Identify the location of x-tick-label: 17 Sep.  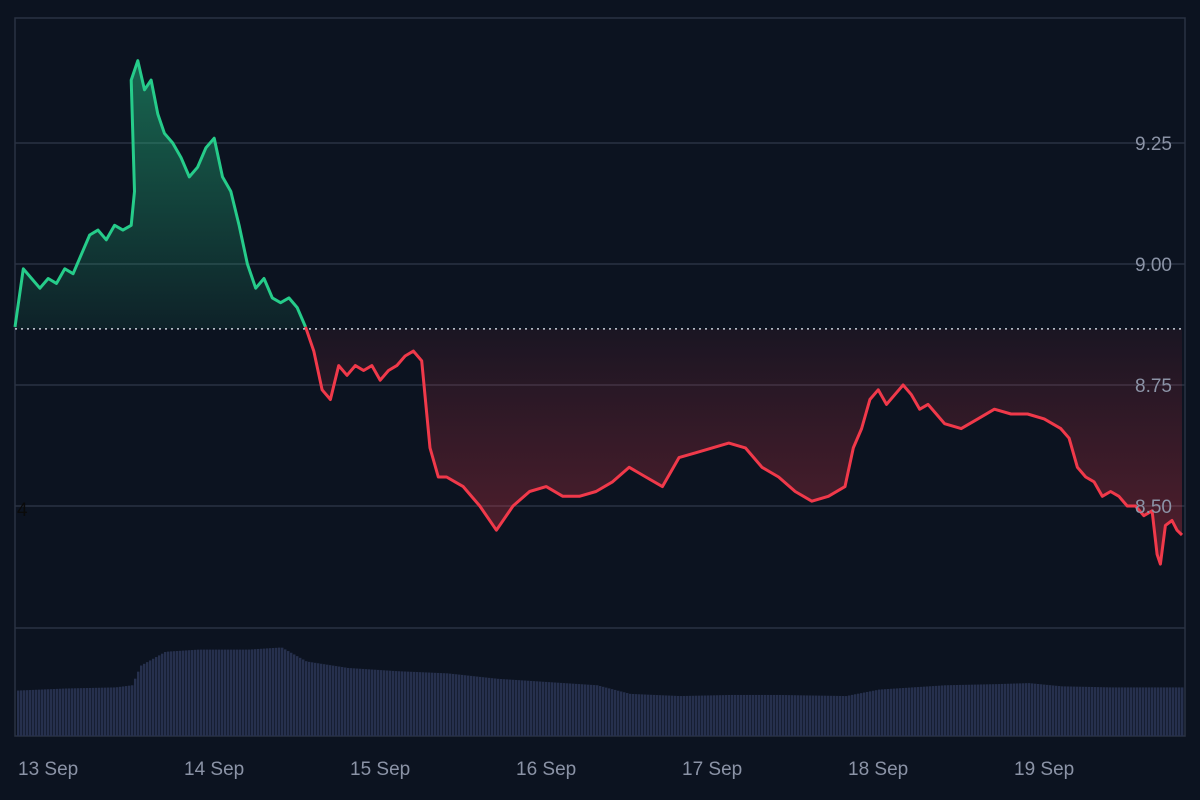
(712, 769).